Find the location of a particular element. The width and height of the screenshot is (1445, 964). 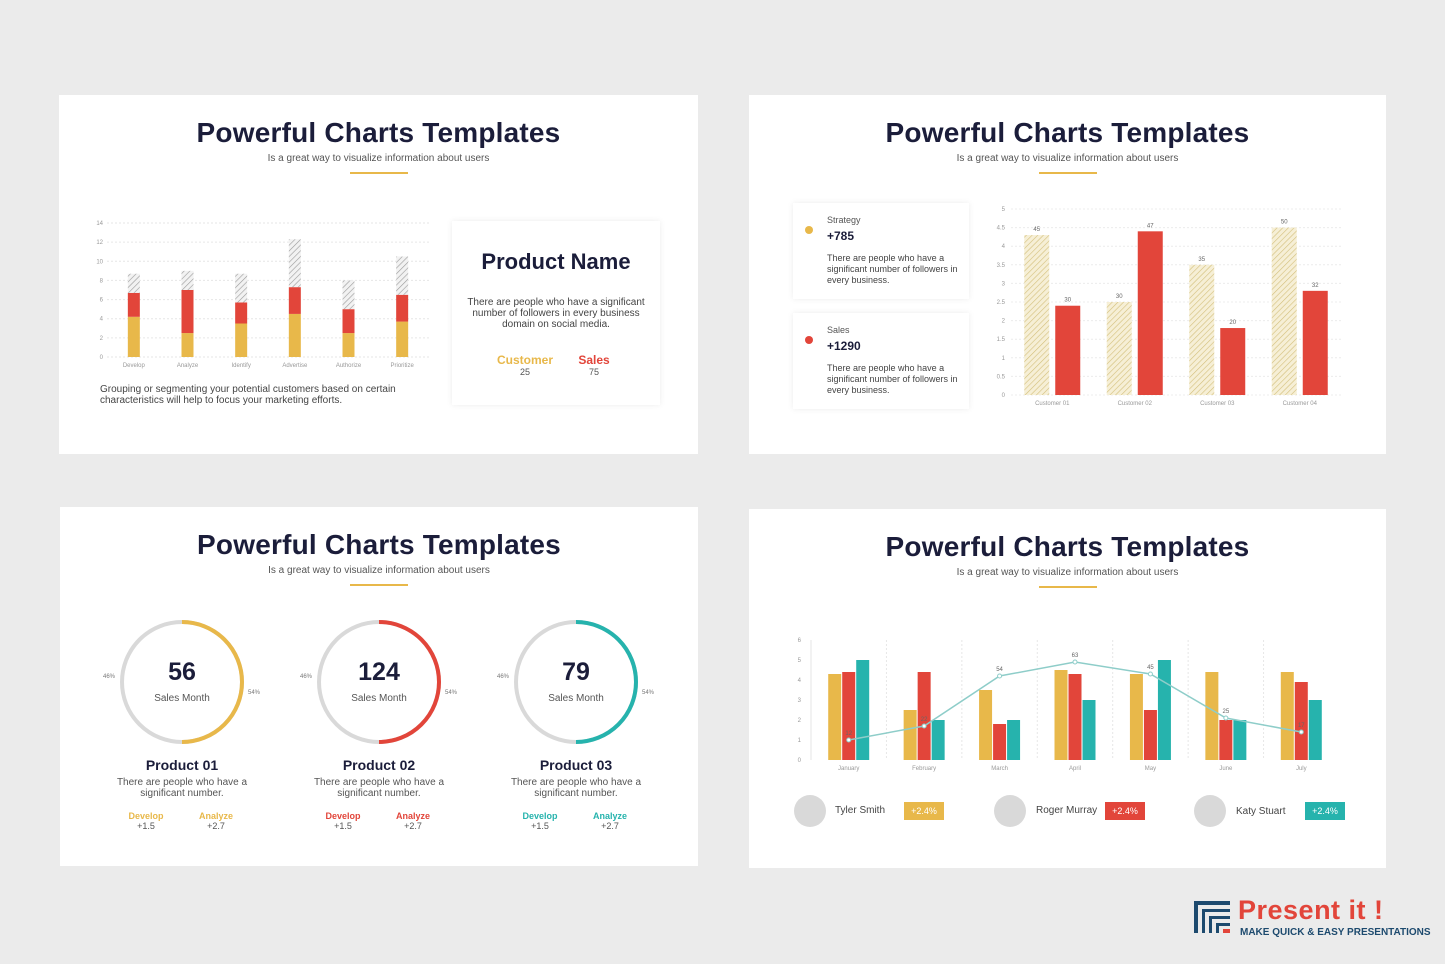

logo-tagline: MAKE QUICK & EASY PRESENTATIONS is located at coordinates (1335, 932).